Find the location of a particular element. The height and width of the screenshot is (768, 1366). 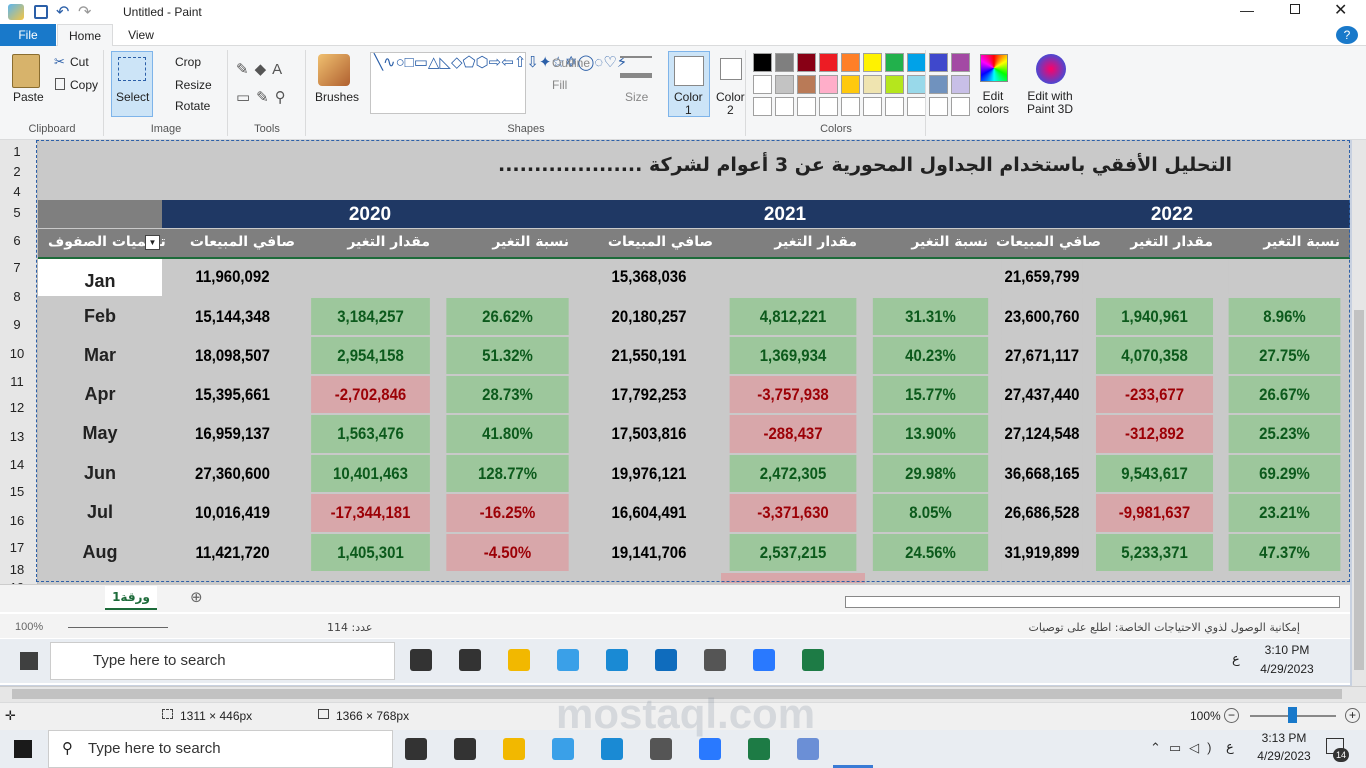

edit-3d-button: Edit with Paint 3D is located at coordinates (1050, 102).